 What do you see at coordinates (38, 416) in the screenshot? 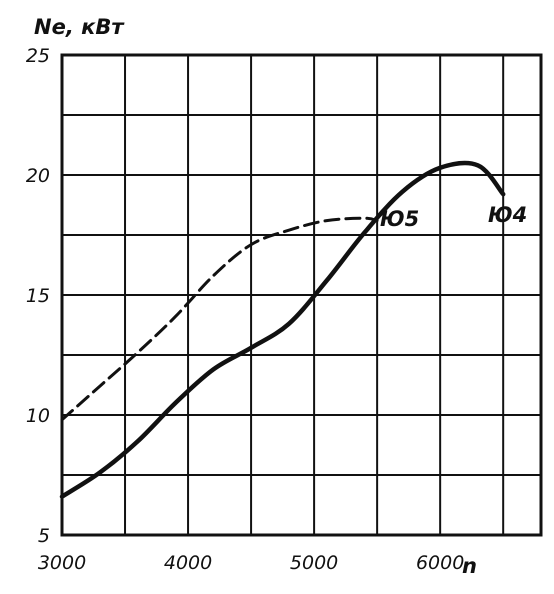
I see `y-tick-label: 10` at bounding box center [38, 416].